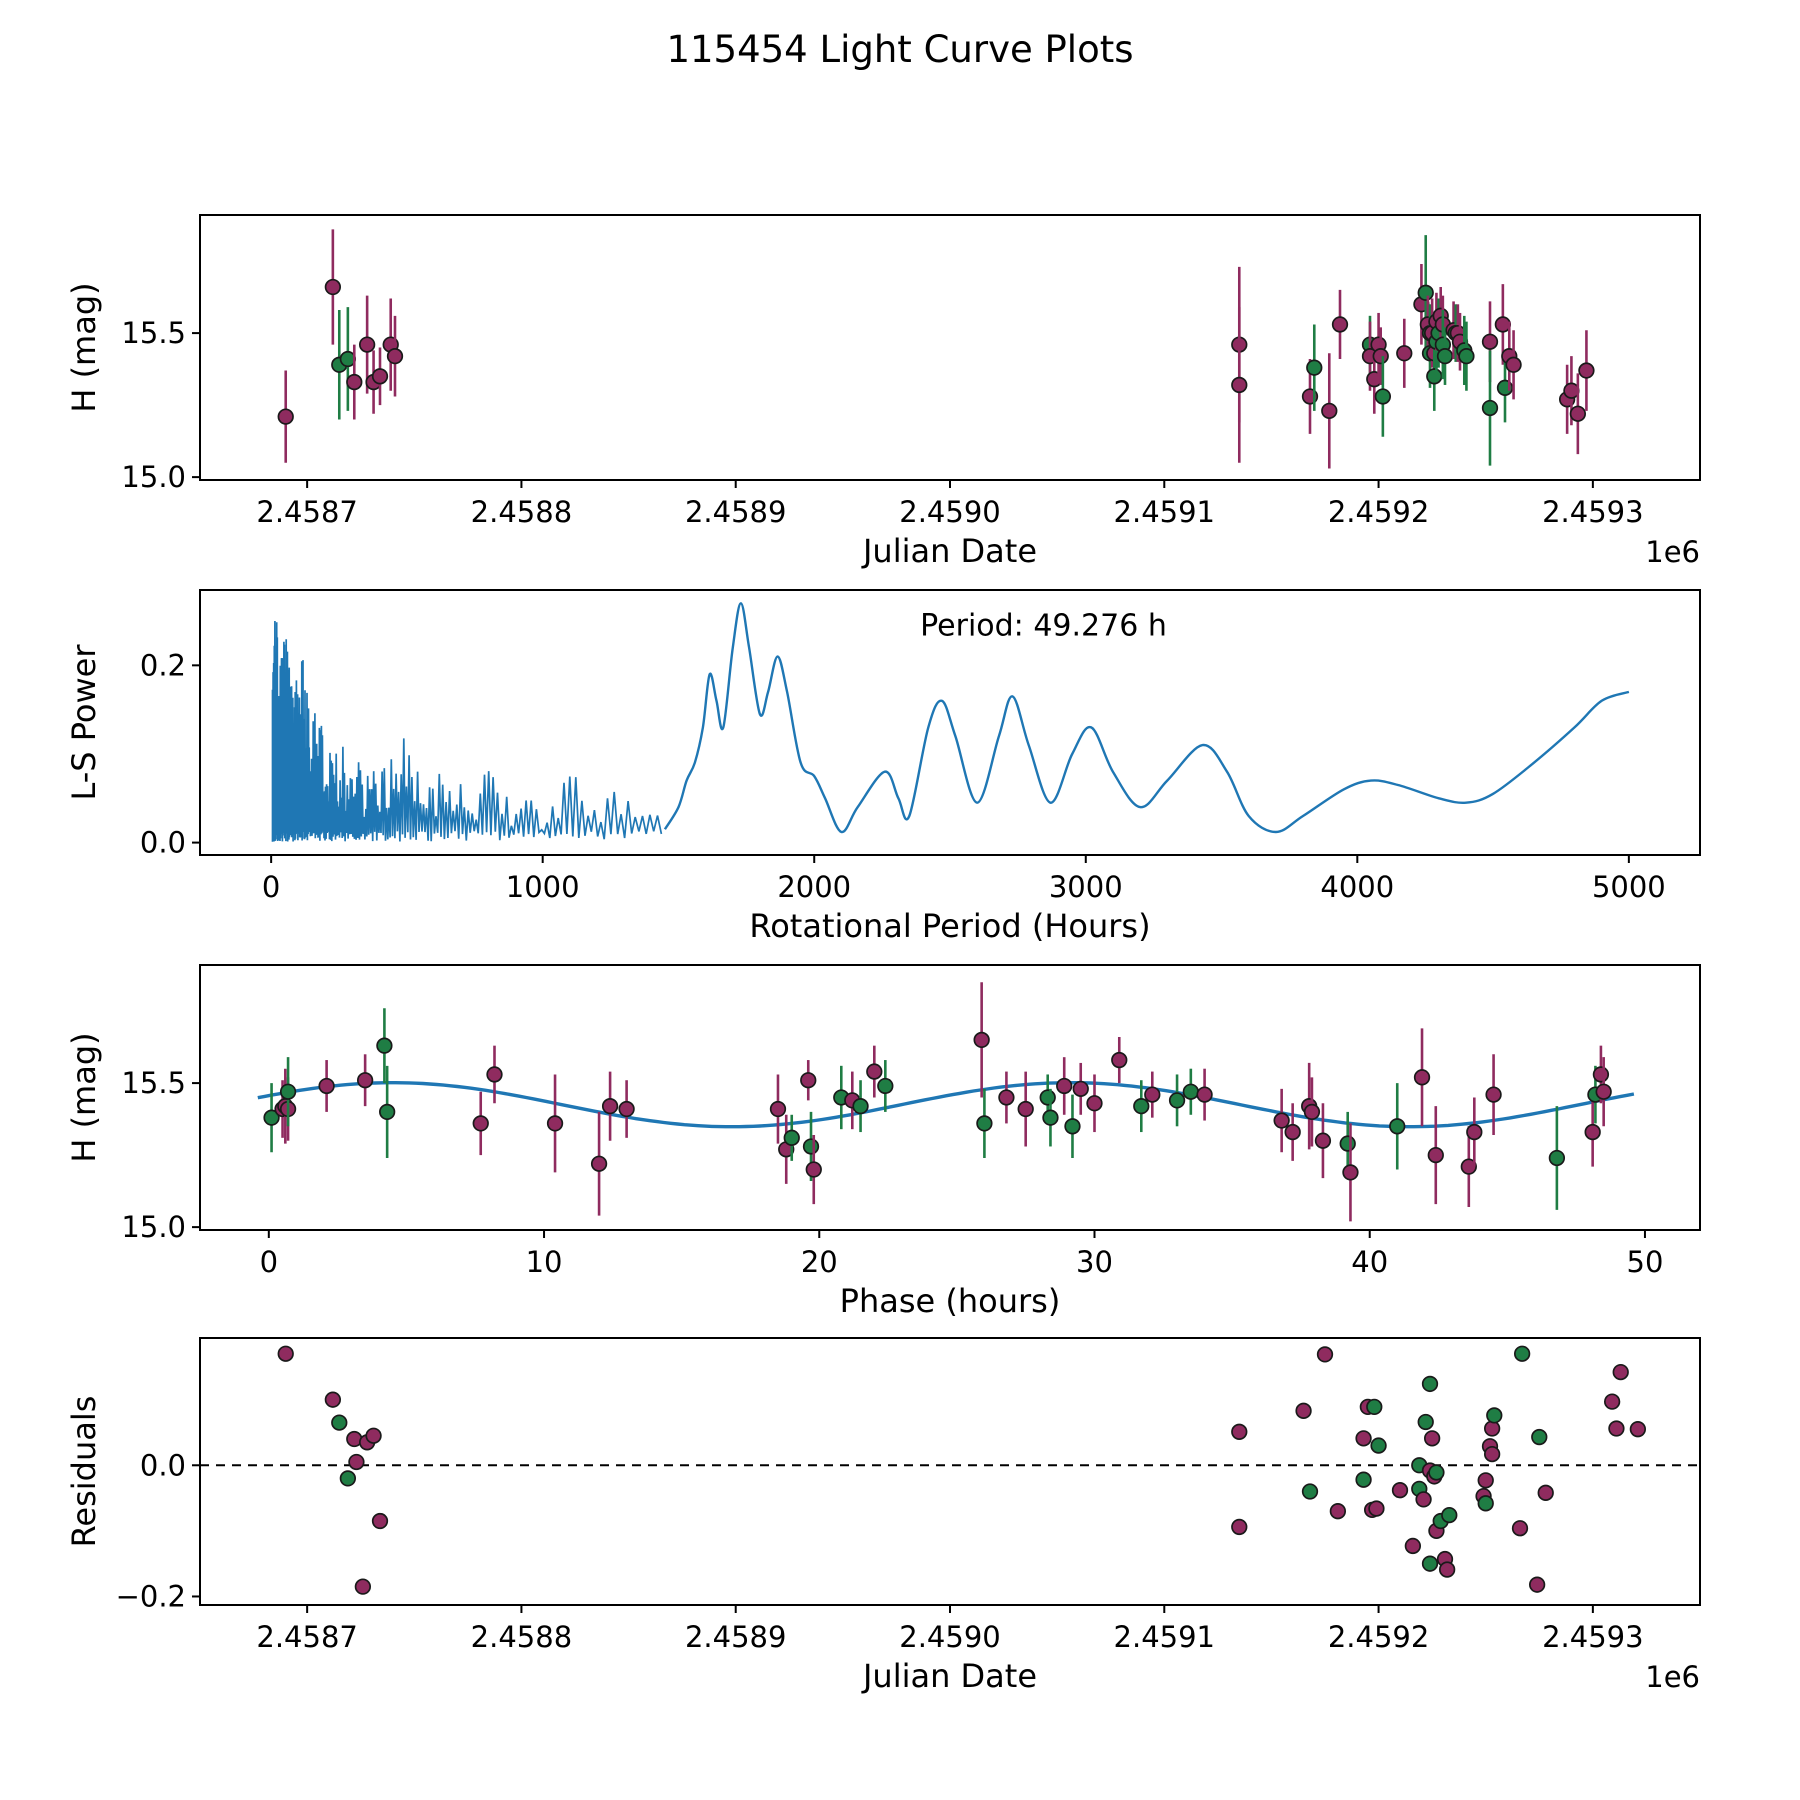 This screenshot has height=1800, width=1800. What do you see at coordinates (950, 1301) in the screenshot?
I see `x-axis-label: Phase (hours)` at bounding box center [950, 1301].